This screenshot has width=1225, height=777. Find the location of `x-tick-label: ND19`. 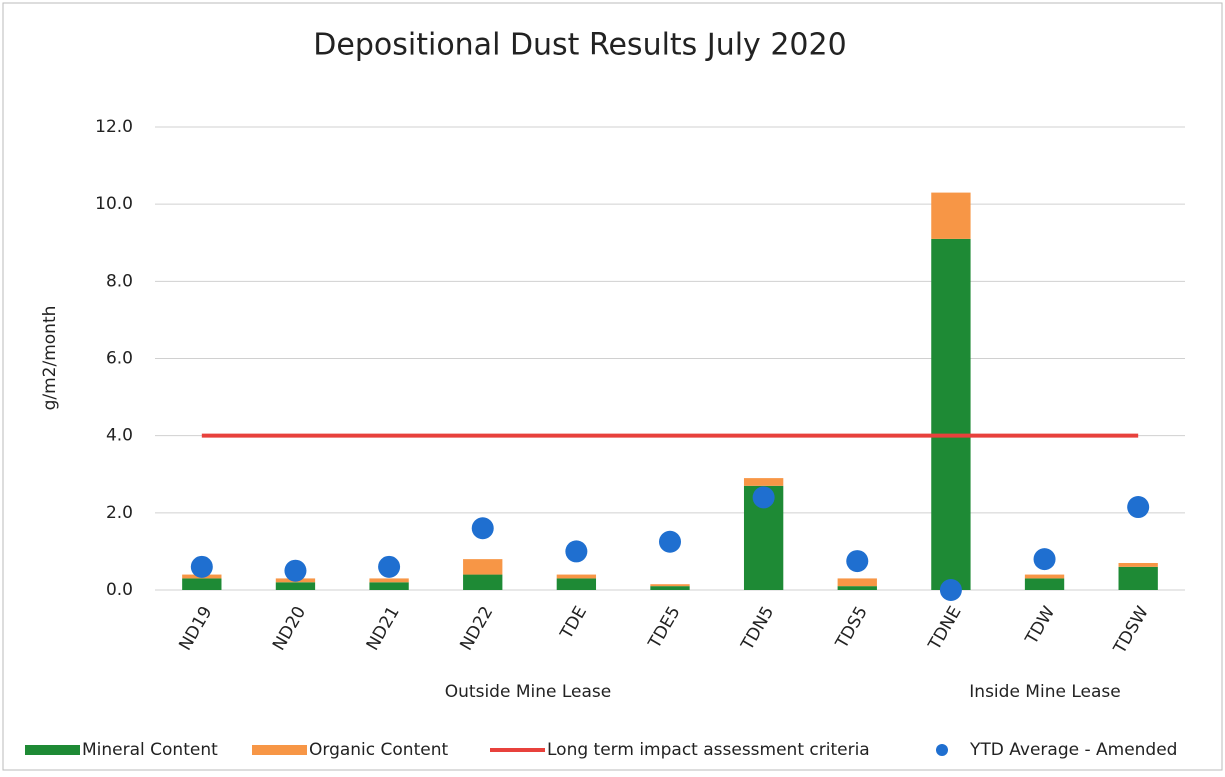

x-tick-label: ND19 is located at coordinates (195, 628).